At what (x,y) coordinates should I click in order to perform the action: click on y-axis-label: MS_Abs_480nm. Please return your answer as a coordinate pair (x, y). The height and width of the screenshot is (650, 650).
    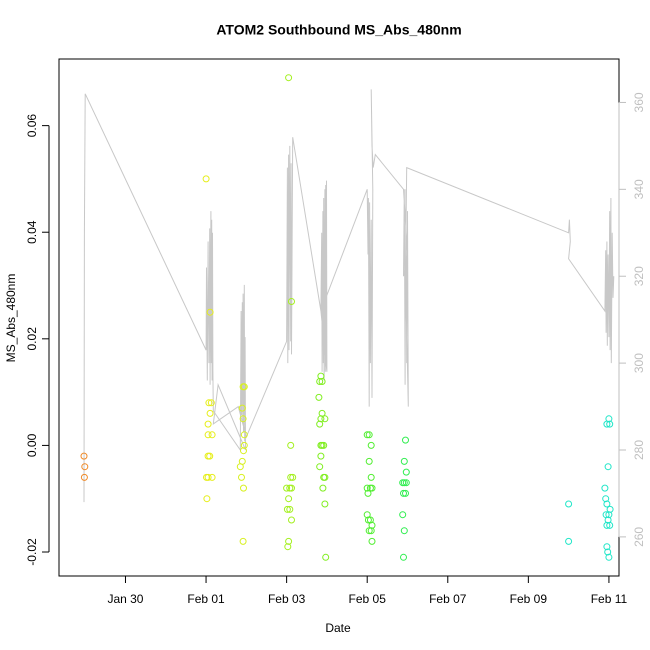
    Looking at the image, I should click on (11, 318).